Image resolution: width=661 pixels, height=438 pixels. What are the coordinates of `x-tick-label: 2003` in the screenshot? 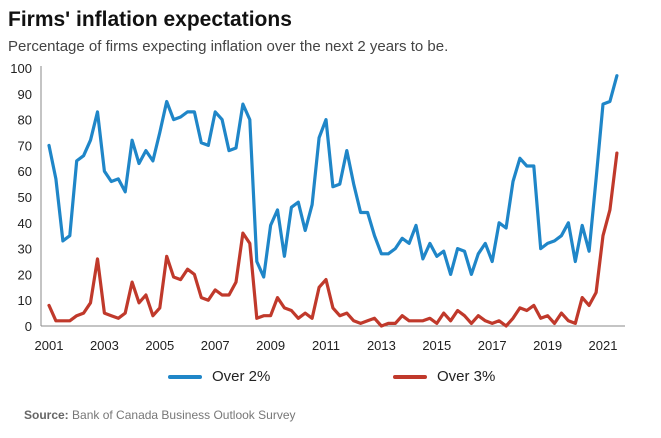 It's located at (104, 345).